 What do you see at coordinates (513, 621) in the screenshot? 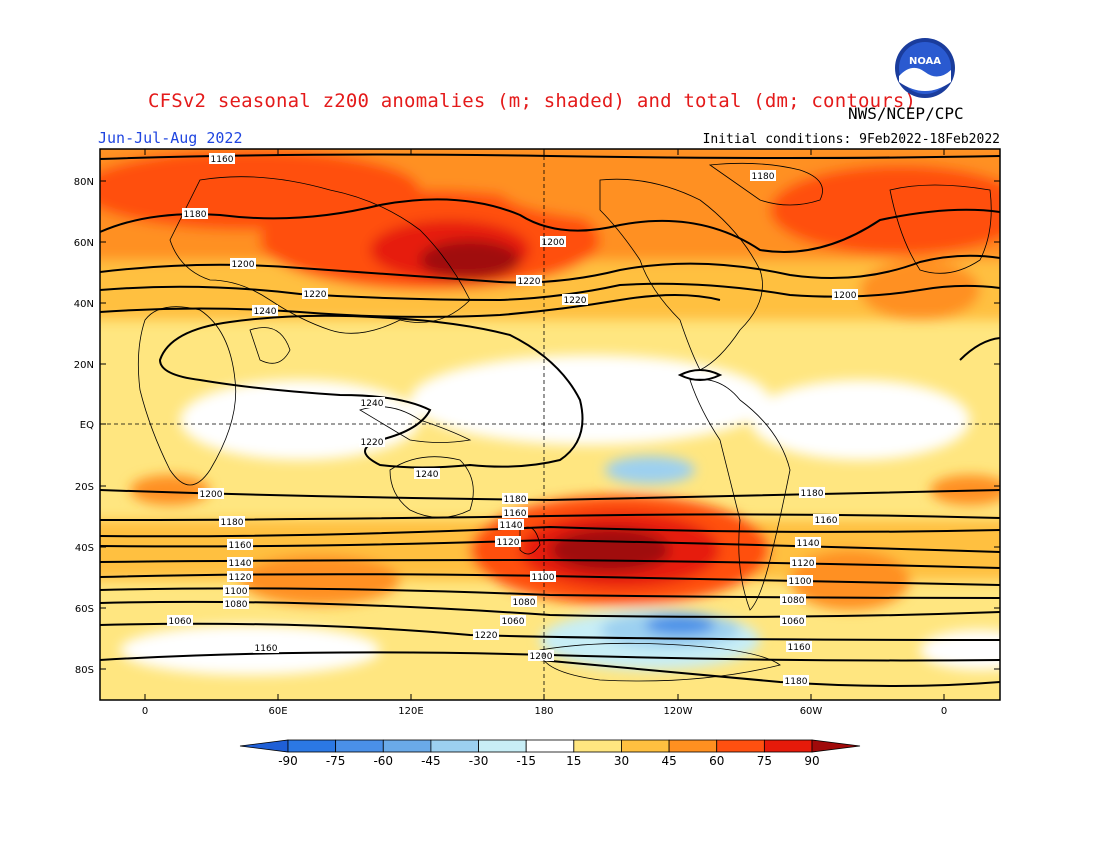
I see `contour-label: 1060` at bounding box center [513, 621].